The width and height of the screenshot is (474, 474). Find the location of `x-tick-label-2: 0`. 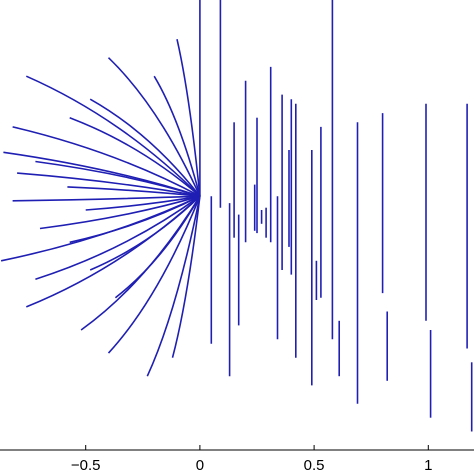

x-tick-label-2: 0 is located at coordinates (200, 465).